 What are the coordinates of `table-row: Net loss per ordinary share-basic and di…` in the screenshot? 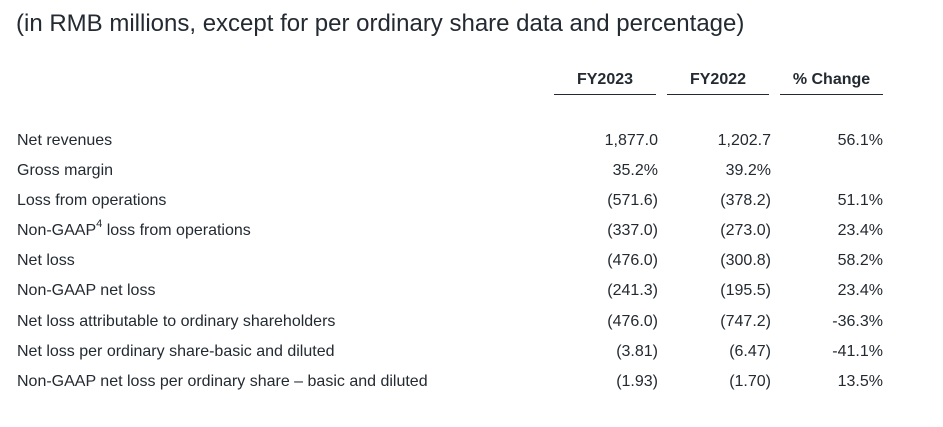 It's located at (471, 352).